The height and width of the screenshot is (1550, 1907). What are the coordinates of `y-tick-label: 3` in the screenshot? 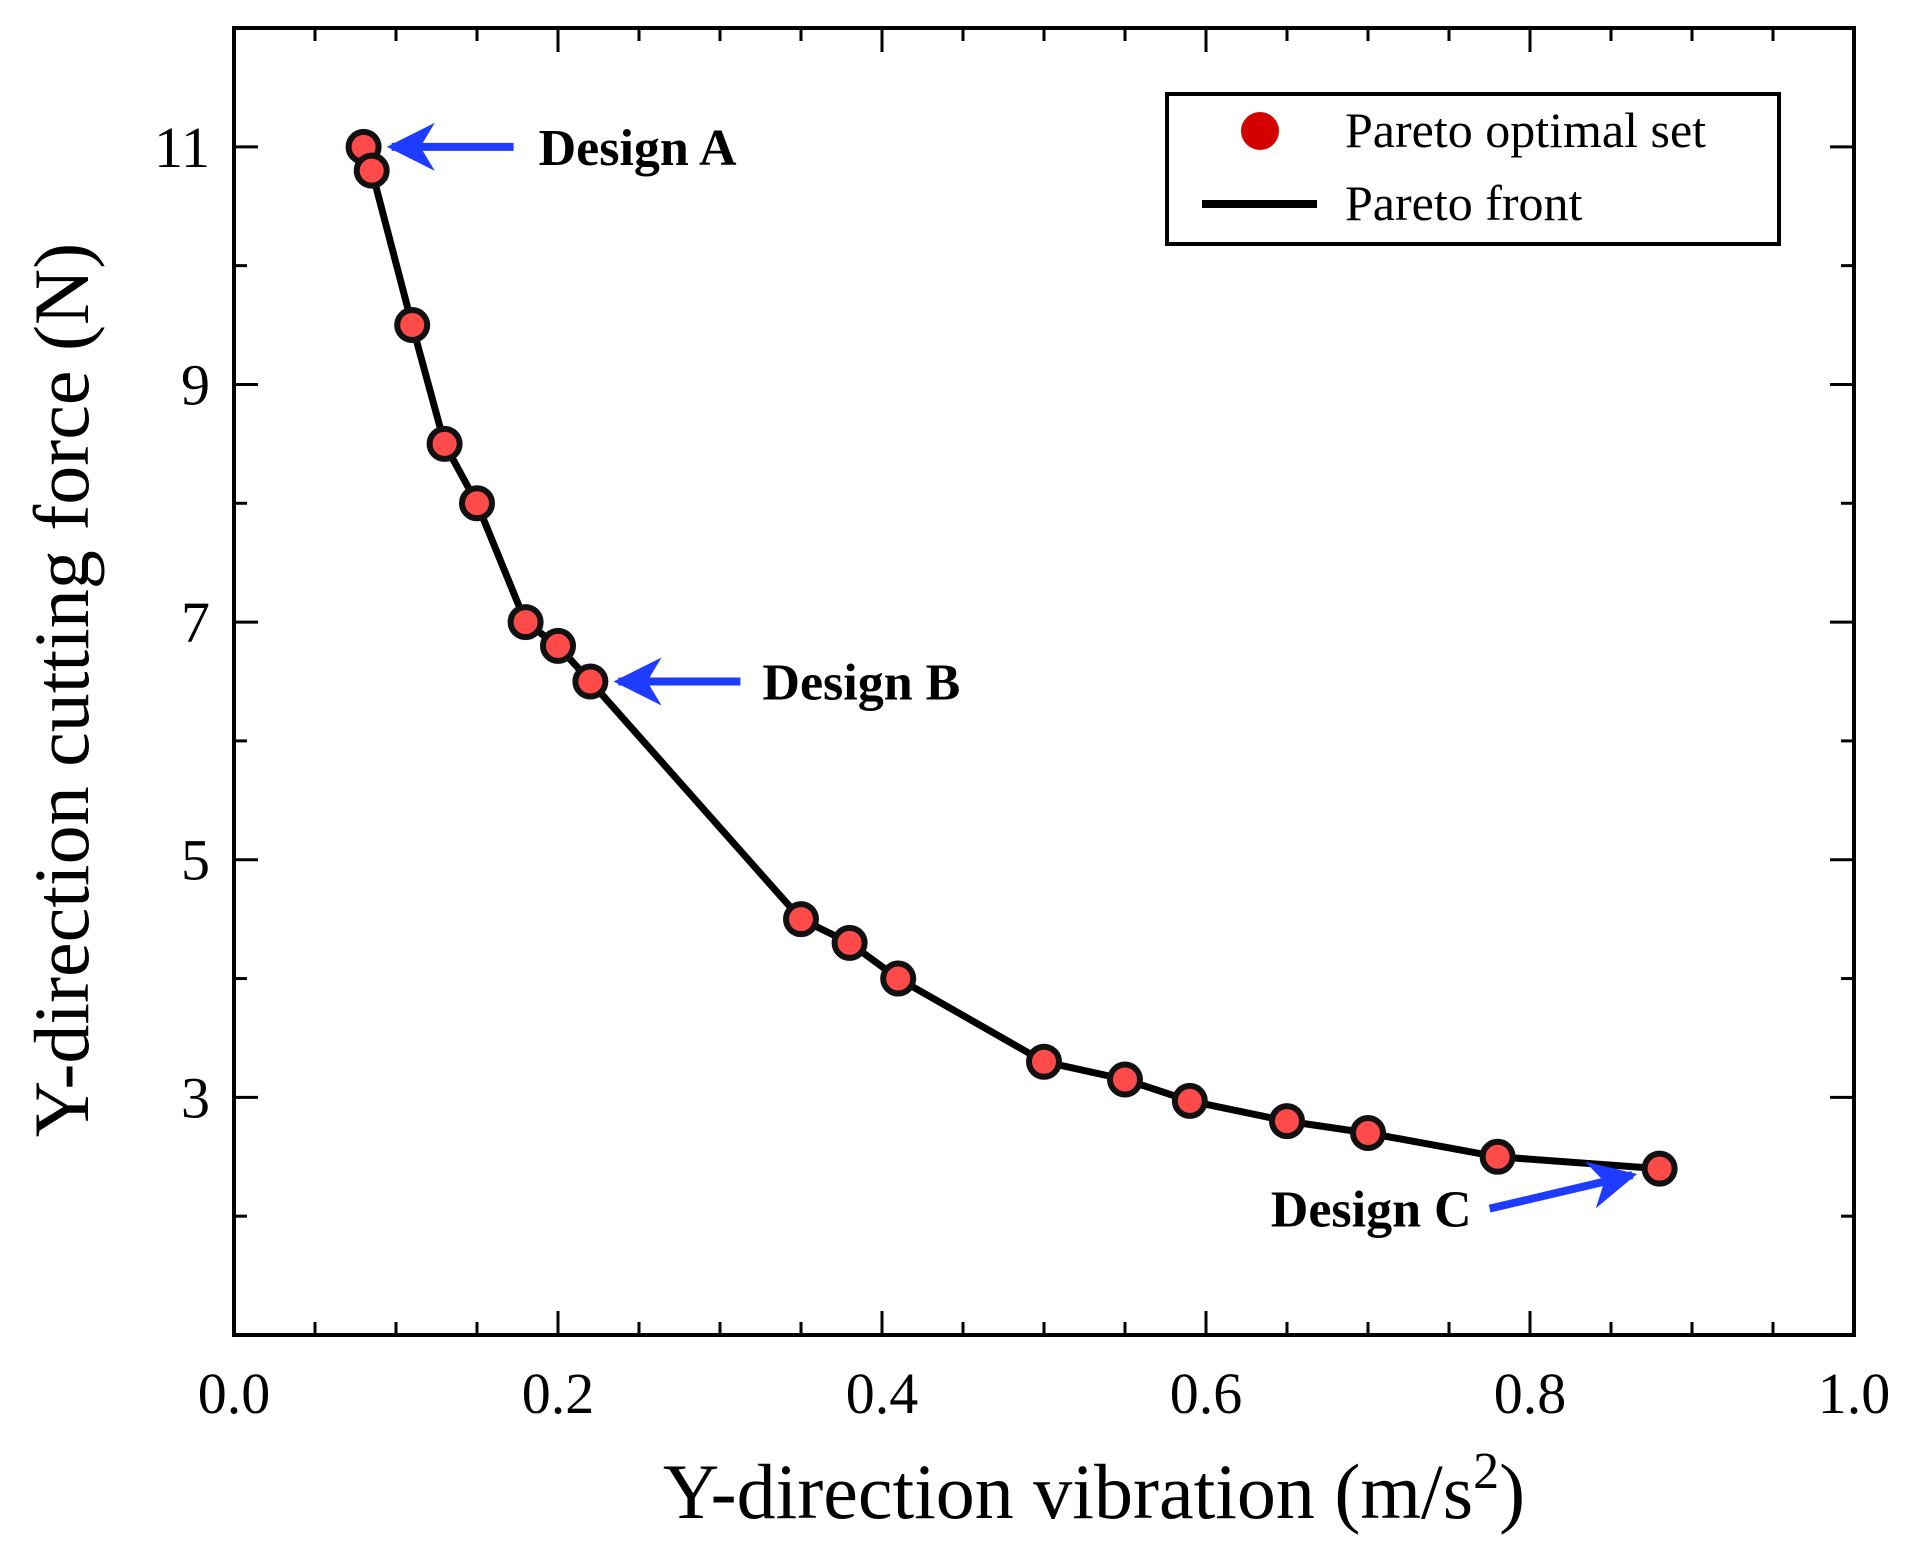 It's located at (195, 1097).